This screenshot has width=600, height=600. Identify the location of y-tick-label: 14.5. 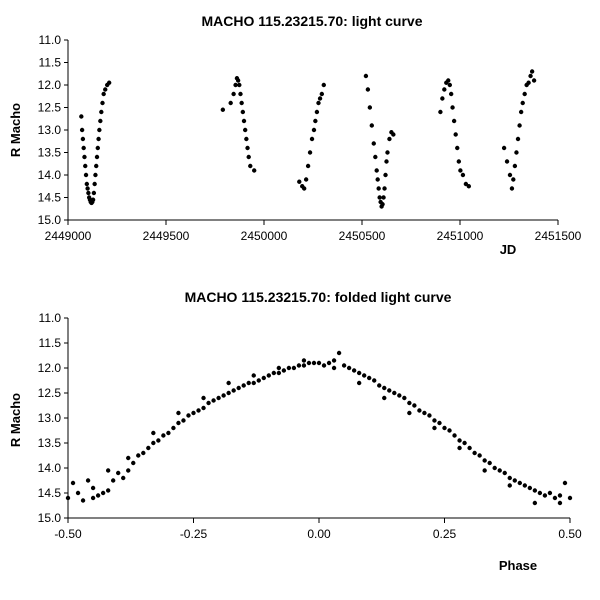
(50, 493).